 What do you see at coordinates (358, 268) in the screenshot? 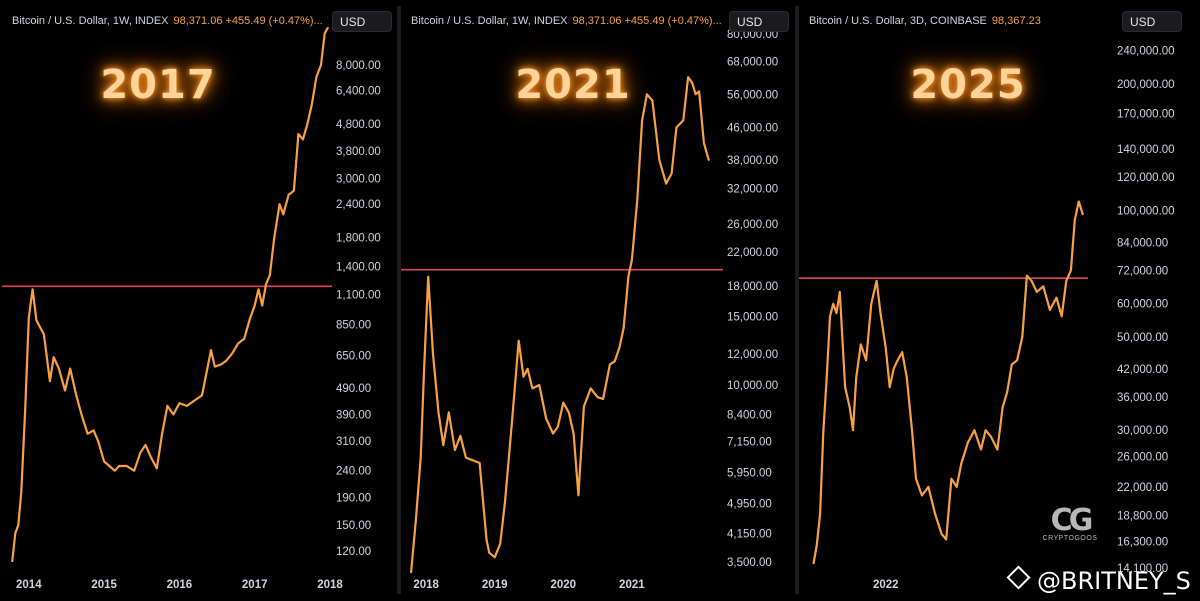
I see `y-tick-label: 1,400.00` at bounding box center [358, 268].